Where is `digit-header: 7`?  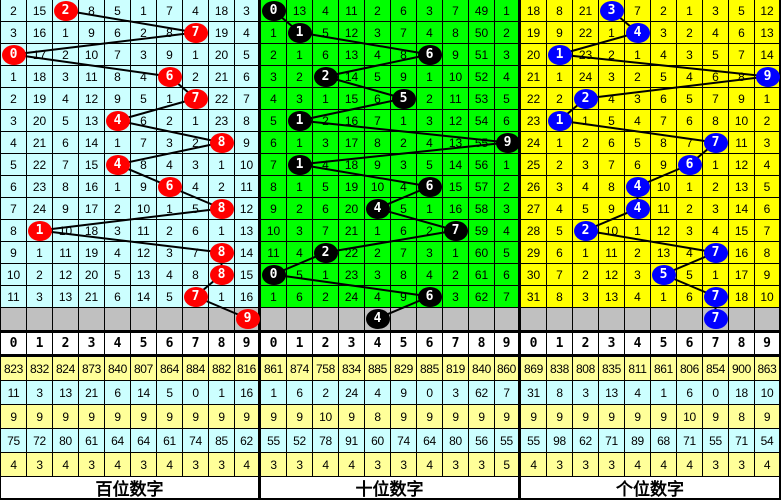 digit-header: 7 is located at coordinates (195, 343).